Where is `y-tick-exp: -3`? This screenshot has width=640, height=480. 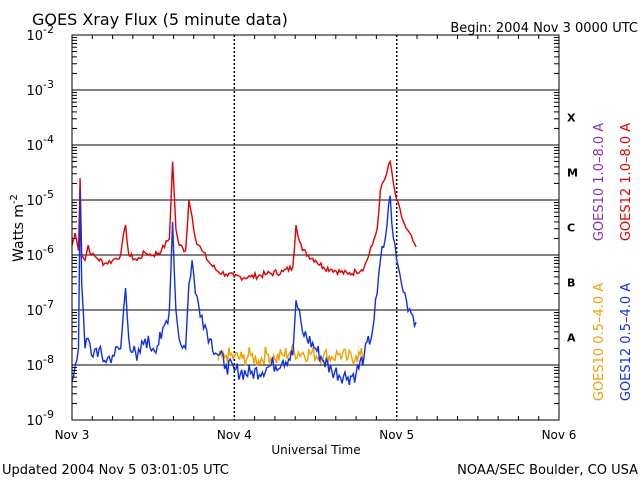
y-tick-exp: -3 is located at coordinates (48, 84).